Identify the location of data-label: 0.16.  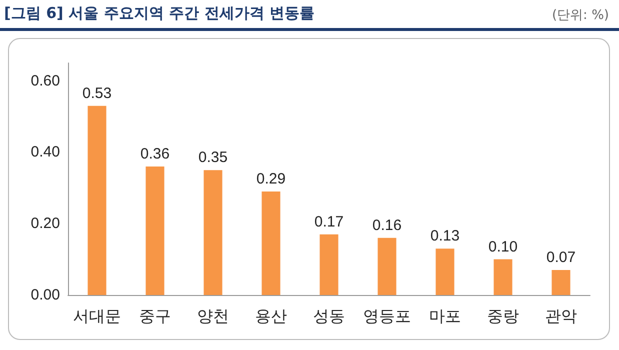
(387, 225).